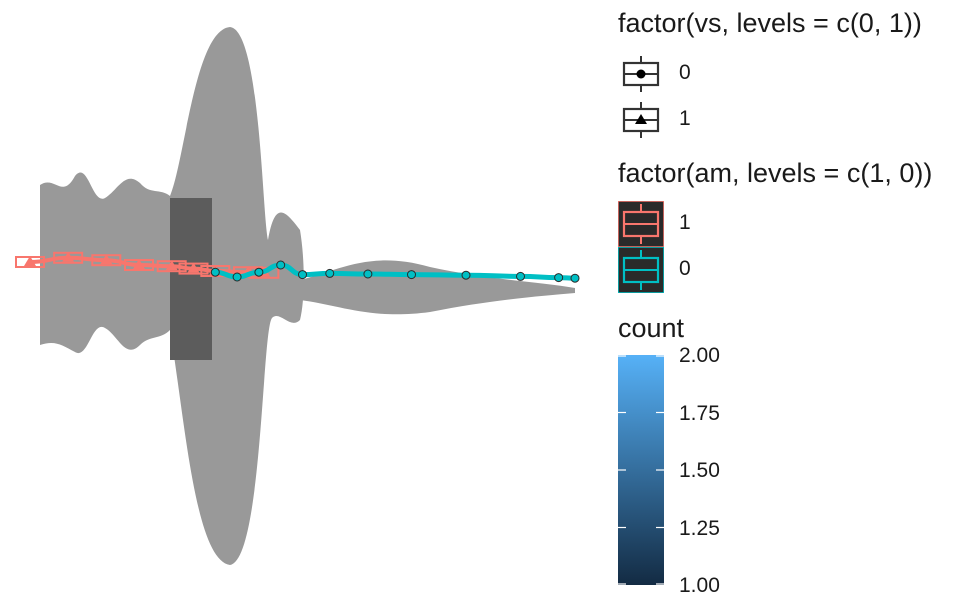 This screenshot has width=960, height=597. What do you see at coordinates (699, 470) in the screenshot?
I see `colorbar-label-150: 1.50` at bounding box center [699, 470].